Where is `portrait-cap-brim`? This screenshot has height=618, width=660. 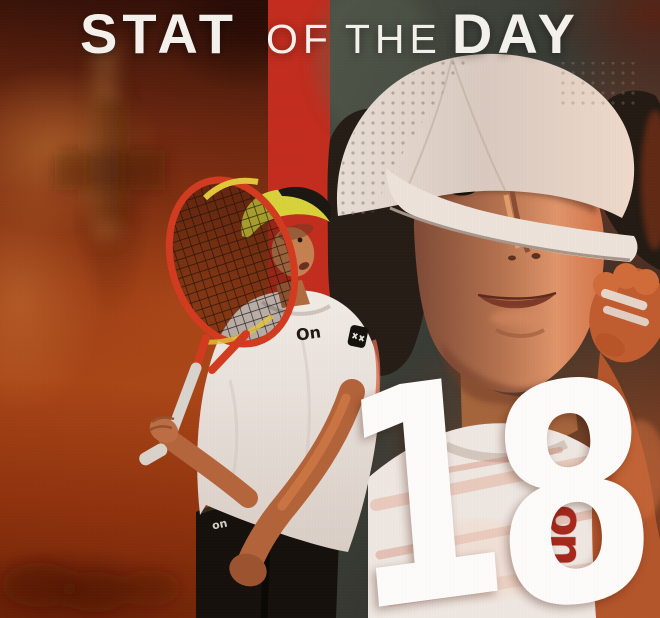 portrait-cap-brim is located at coordinates (512, 215).